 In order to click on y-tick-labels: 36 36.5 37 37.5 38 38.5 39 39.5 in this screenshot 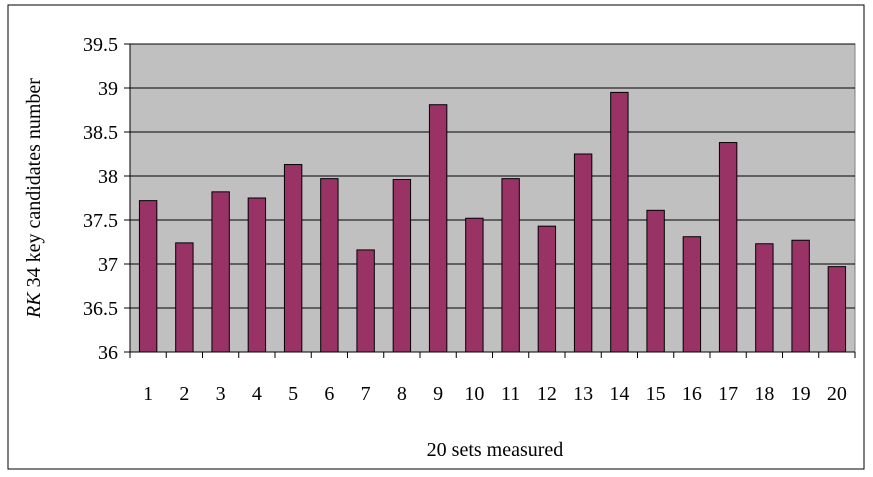, I will do `click(100, 199)`.